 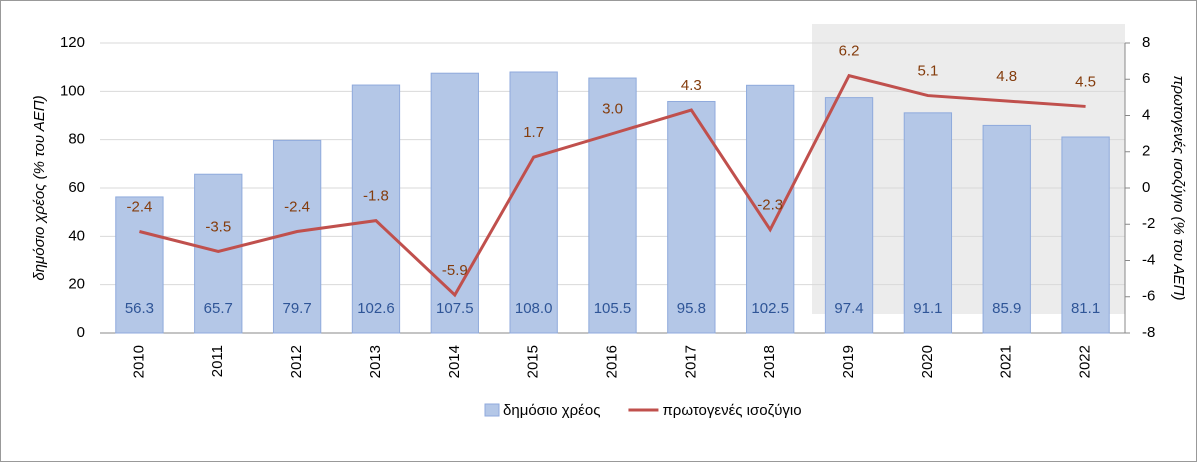 What do you see at coordinates (1006, 361) in the screenshot?
I see `x-tick-label: 2021` at bounding box center [1006, 361].